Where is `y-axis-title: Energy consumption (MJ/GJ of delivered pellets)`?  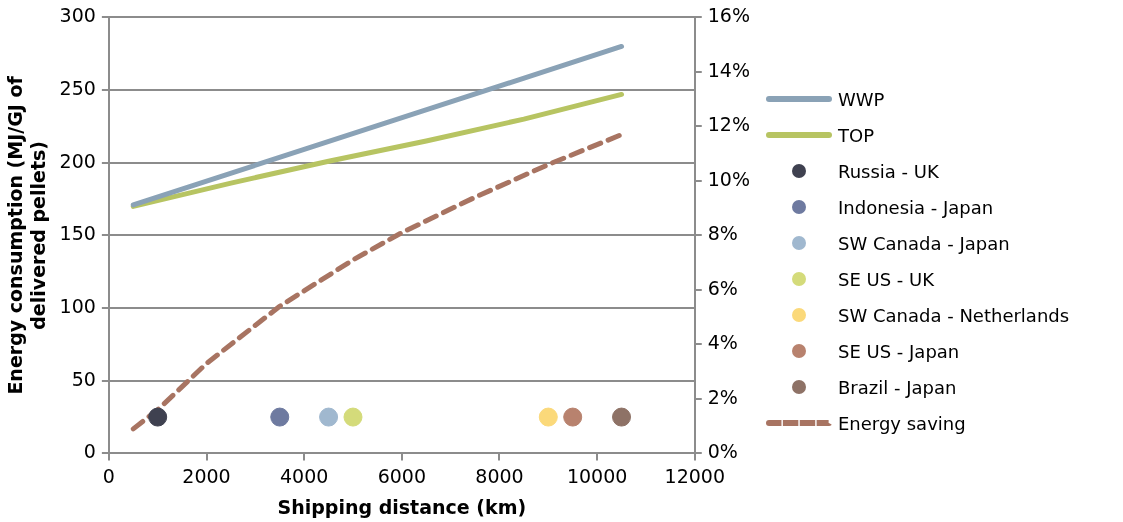
y-axis-title: Energy consumption (MJ/GJ of delivered pellets) is located at coordinates (27, 235).